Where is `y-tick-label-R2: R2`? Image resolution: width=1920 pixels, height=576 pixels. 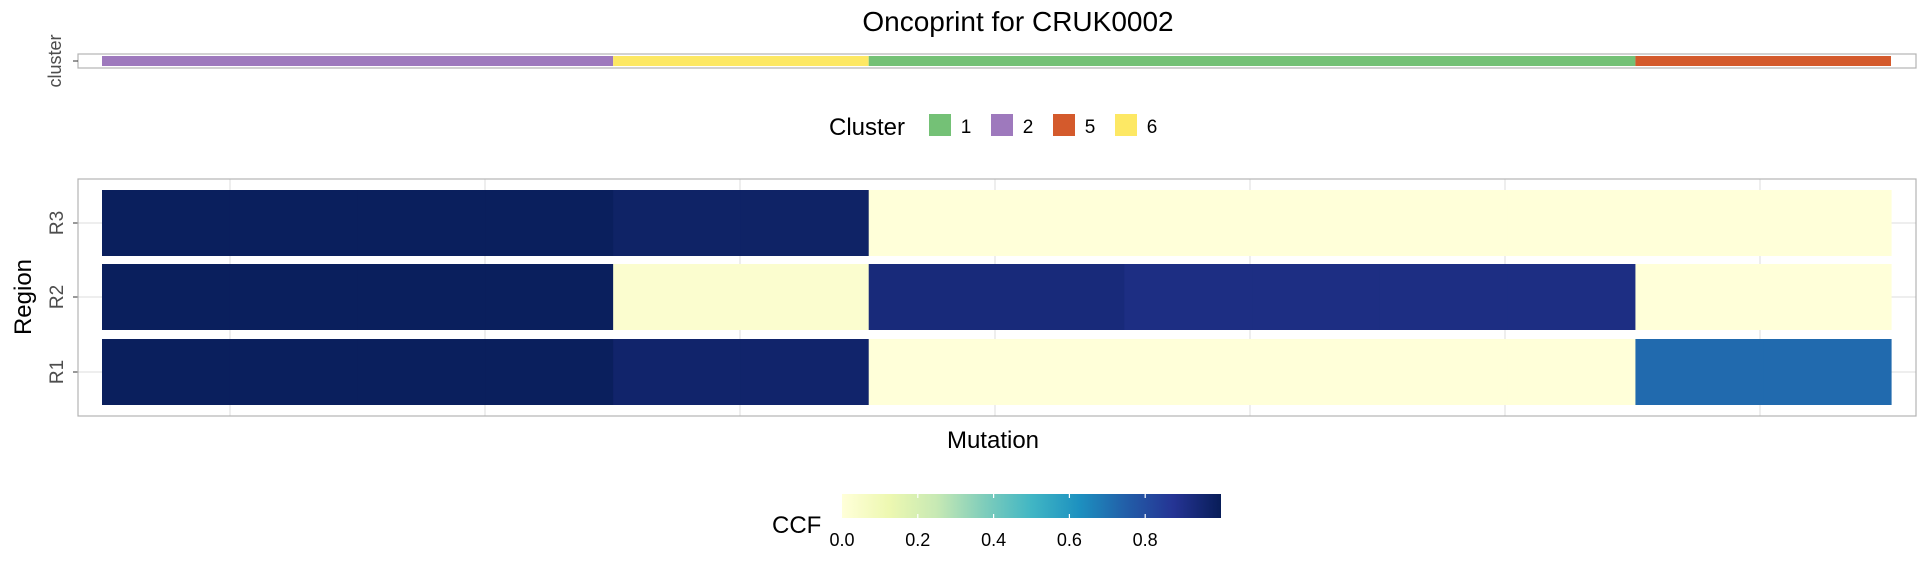 y-tick-label-R2: R2 is located at coordinates (57, 297).